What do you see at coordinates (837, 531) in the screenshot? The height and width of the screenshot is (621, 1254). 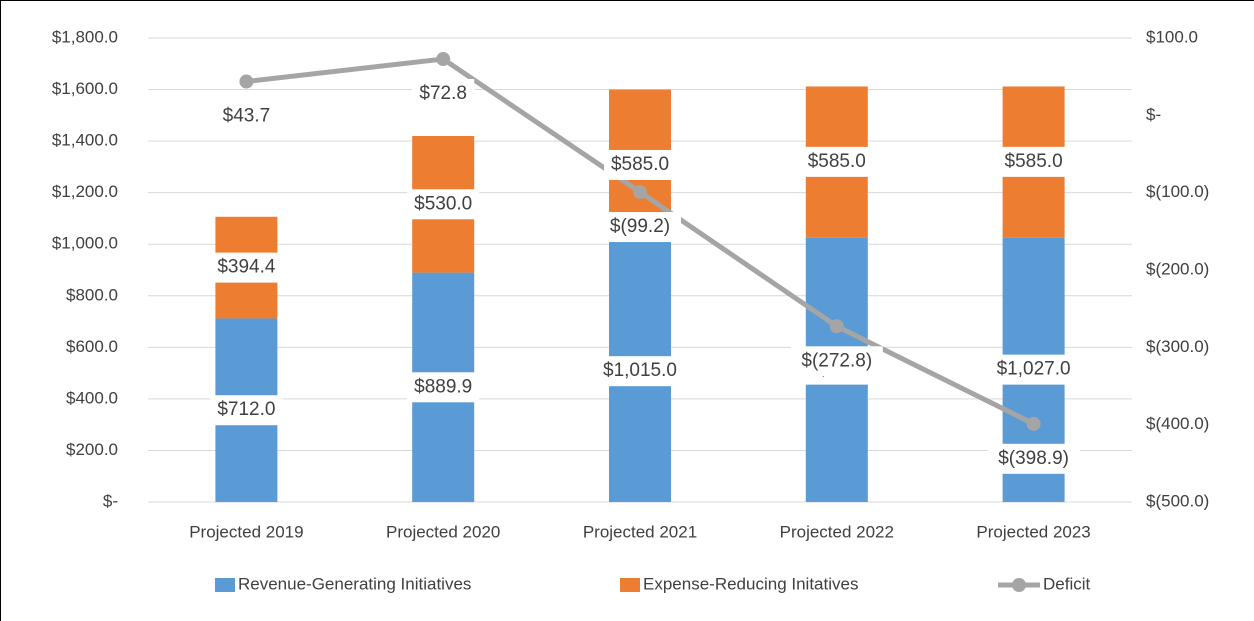 I see `x-tick-label: Projected 2022` at bounding box center [837, 531].